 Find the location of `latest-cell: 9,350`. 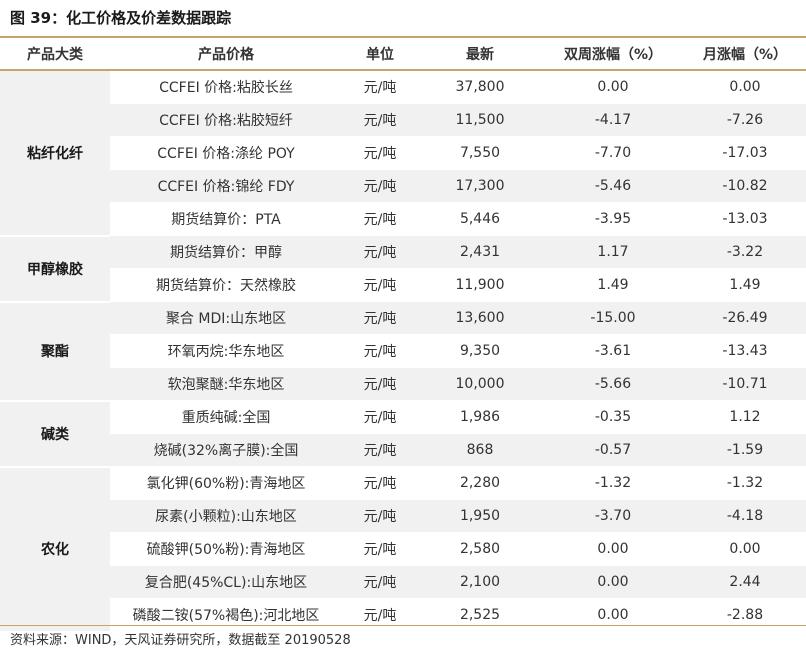

latest-cell: 9,350 is located at coordinates (480, 351).